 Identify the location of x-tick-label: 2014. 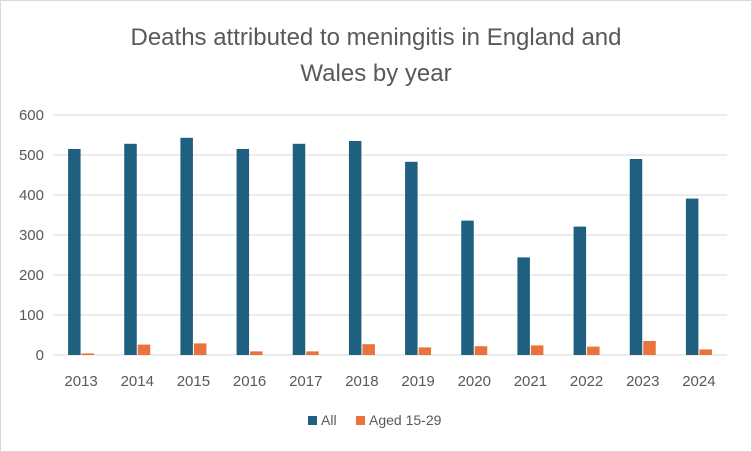
(137, 381).